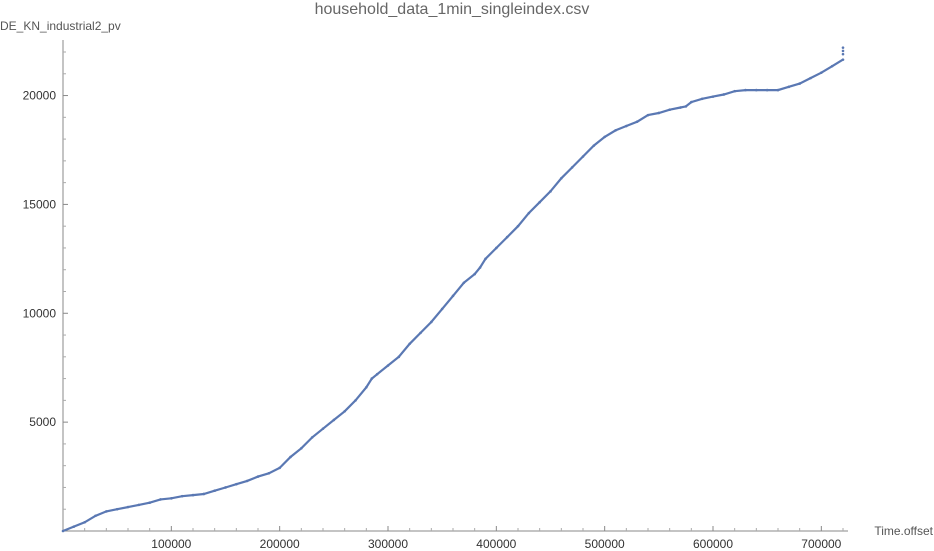 The image size is (934, 551). What do you see at coordinates (40, 313) in the screenshot?
I see `y-tick-label: 10000` at bounding box center [40, 313].